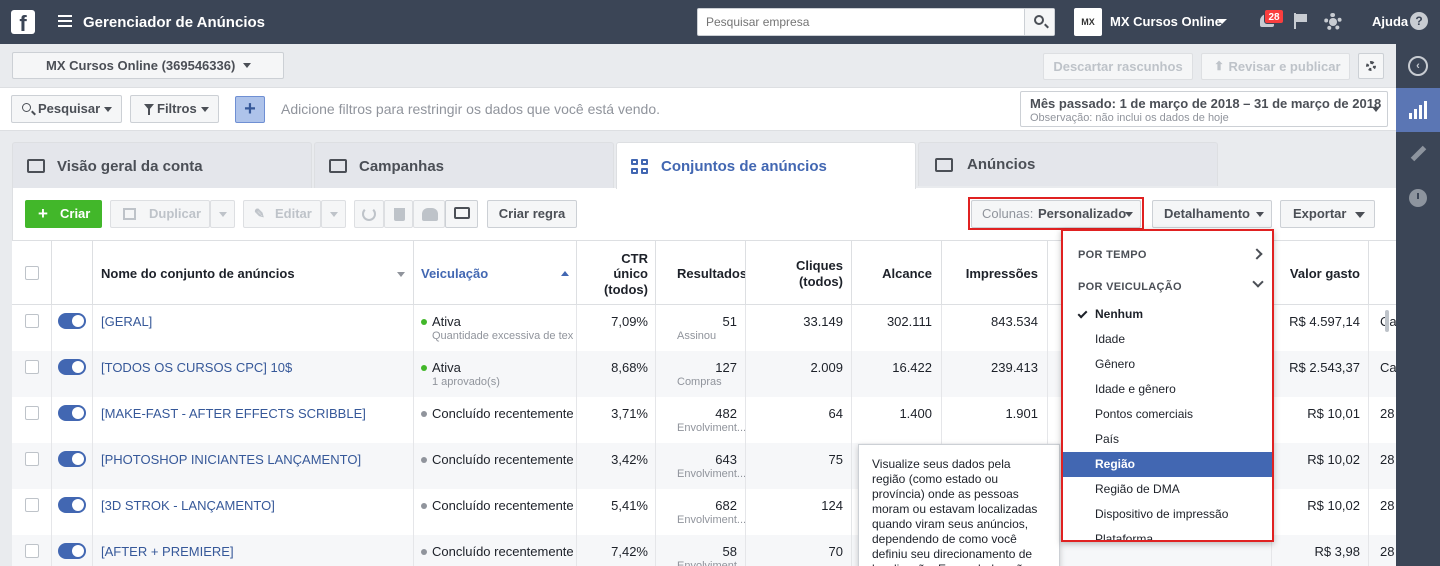  I want to click on breakdown-option: Dispositivo de impressão, so click(1167, 514).